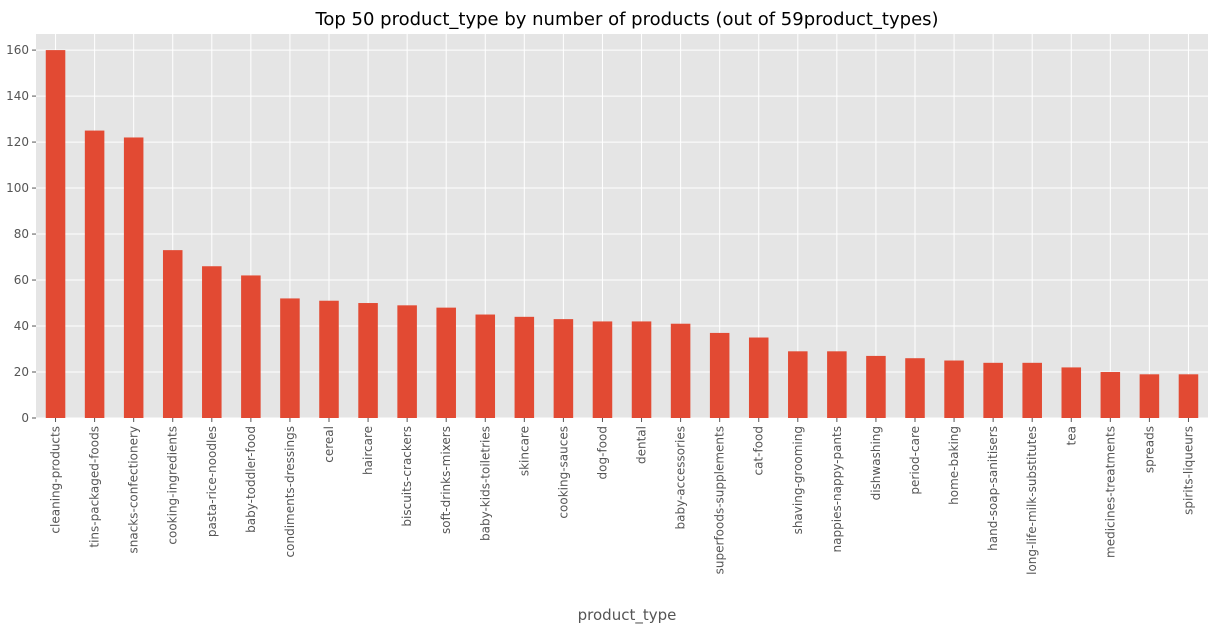 Image resolution: width=1218 pixels, height=633 pixels. What do you see at coordinates (1149, 449) in the screenshot?
I see `x-tick-label: spreads` at bounding box center [1149, 449].